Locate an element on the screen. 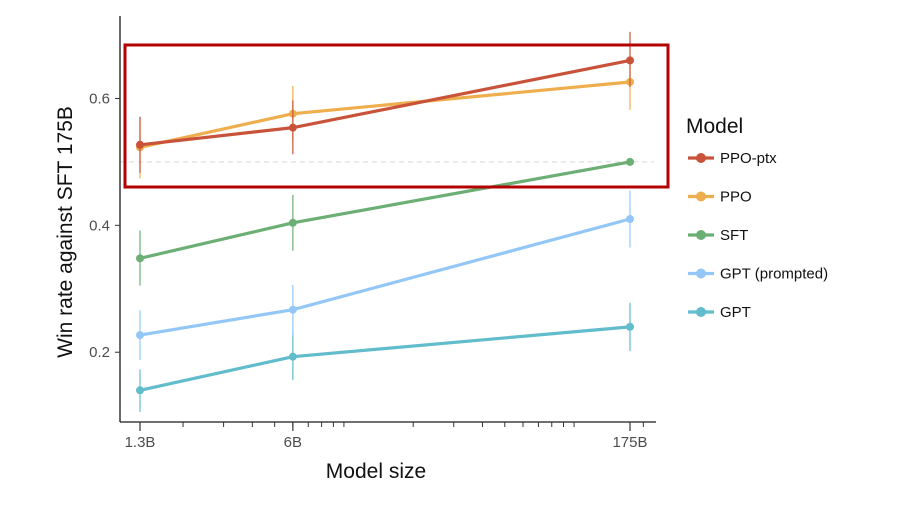  legend-label: SFT is located at coordinates (734, 235).